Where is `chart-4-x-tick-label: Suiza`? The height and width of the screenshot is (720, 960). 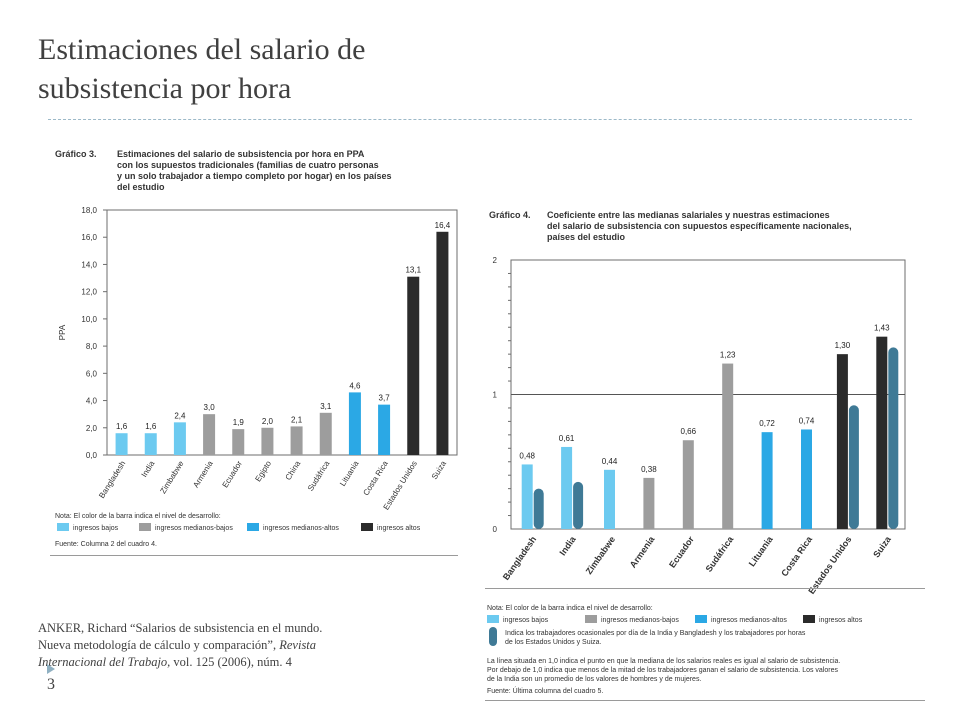 chart-4-x-tick-label: Suiza is located at coordinates (882, 547).